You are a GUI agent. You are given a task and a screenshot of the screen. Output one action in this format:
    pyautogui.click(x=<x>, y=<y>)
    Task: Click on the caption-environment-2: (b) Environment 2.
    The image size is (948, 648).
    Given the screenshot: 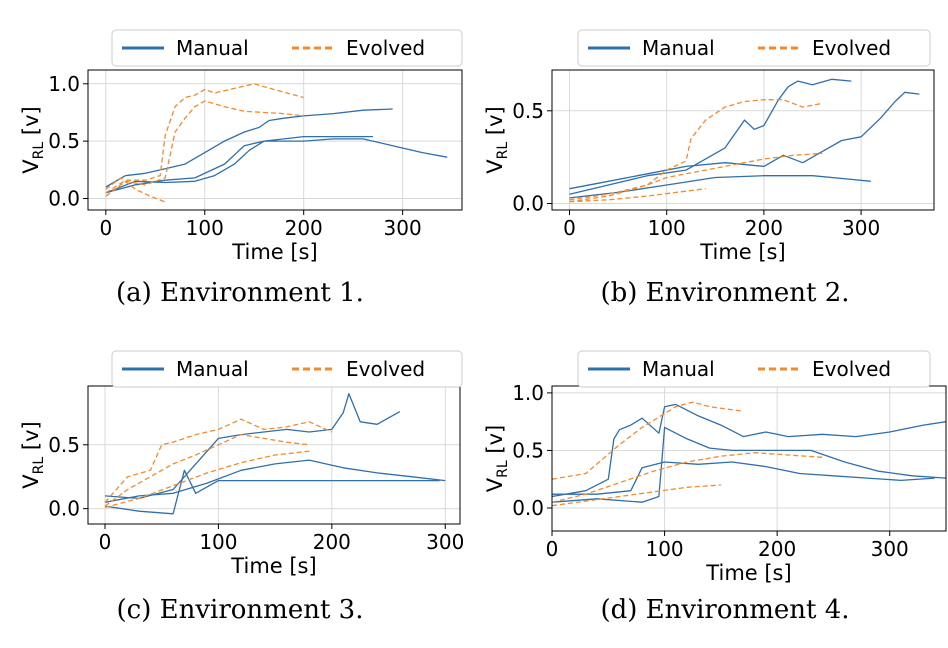 What is the action you would take?
    pyautogui.click(x=725, y=293)
    